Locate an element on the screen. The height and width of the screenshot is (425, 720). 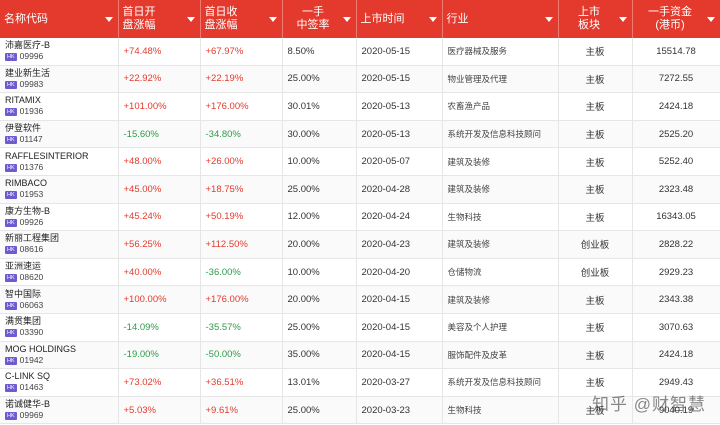
stock-name: 建业新生活 is located at coordinates (28, 72).